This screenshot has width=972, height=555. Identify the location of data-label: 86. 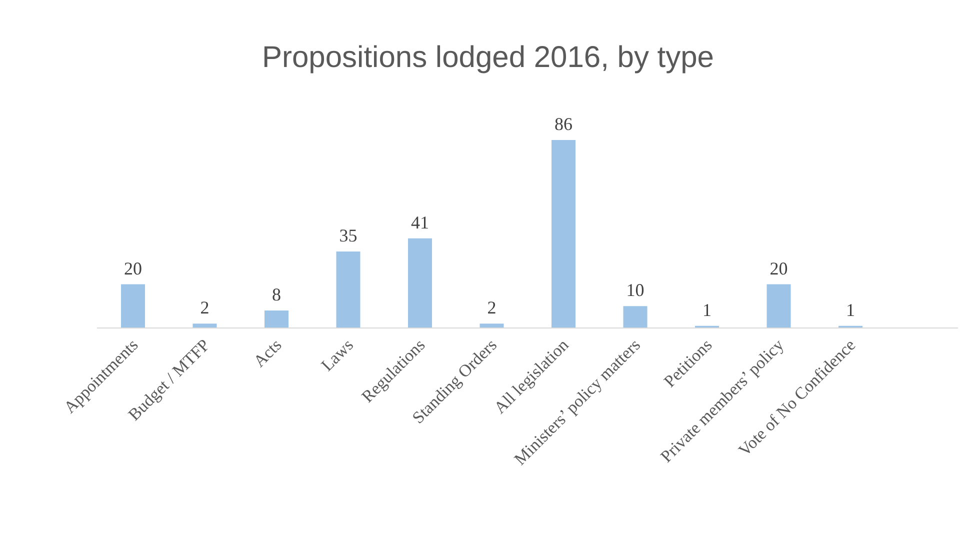
(563, 124).